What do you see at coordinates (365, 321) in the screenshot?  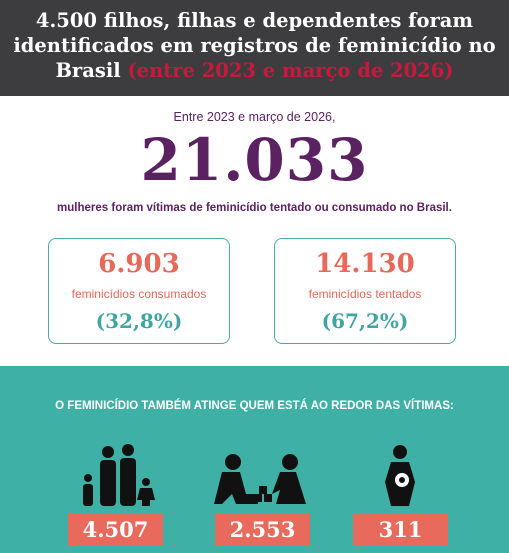 I see `card-share: (67,2%)` at bounding box center [365, 321].